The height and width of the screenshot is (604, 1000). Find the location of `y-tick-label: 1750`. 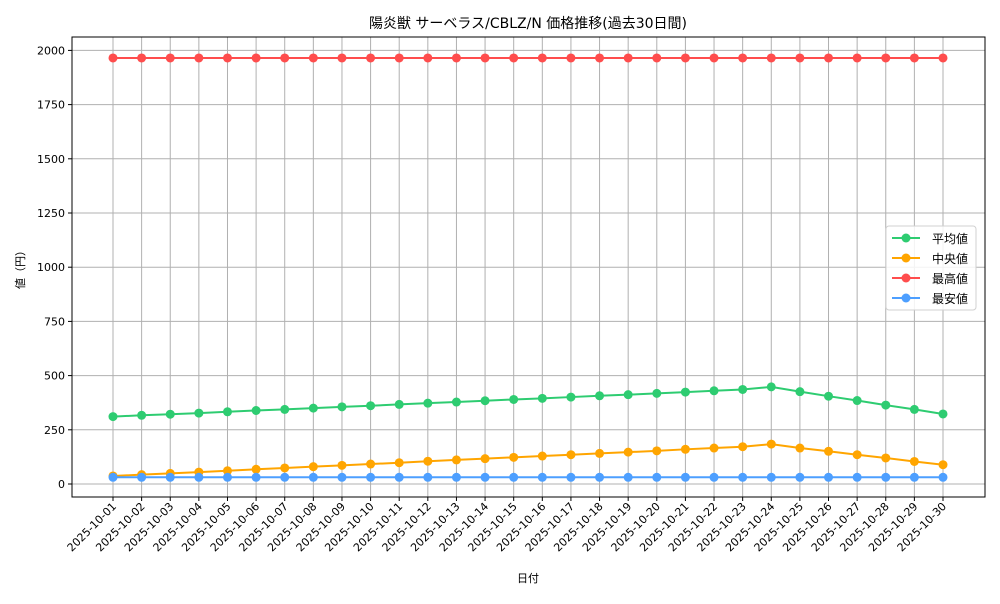

y-tick-label: 1750 is located at coordinates (51, 105).